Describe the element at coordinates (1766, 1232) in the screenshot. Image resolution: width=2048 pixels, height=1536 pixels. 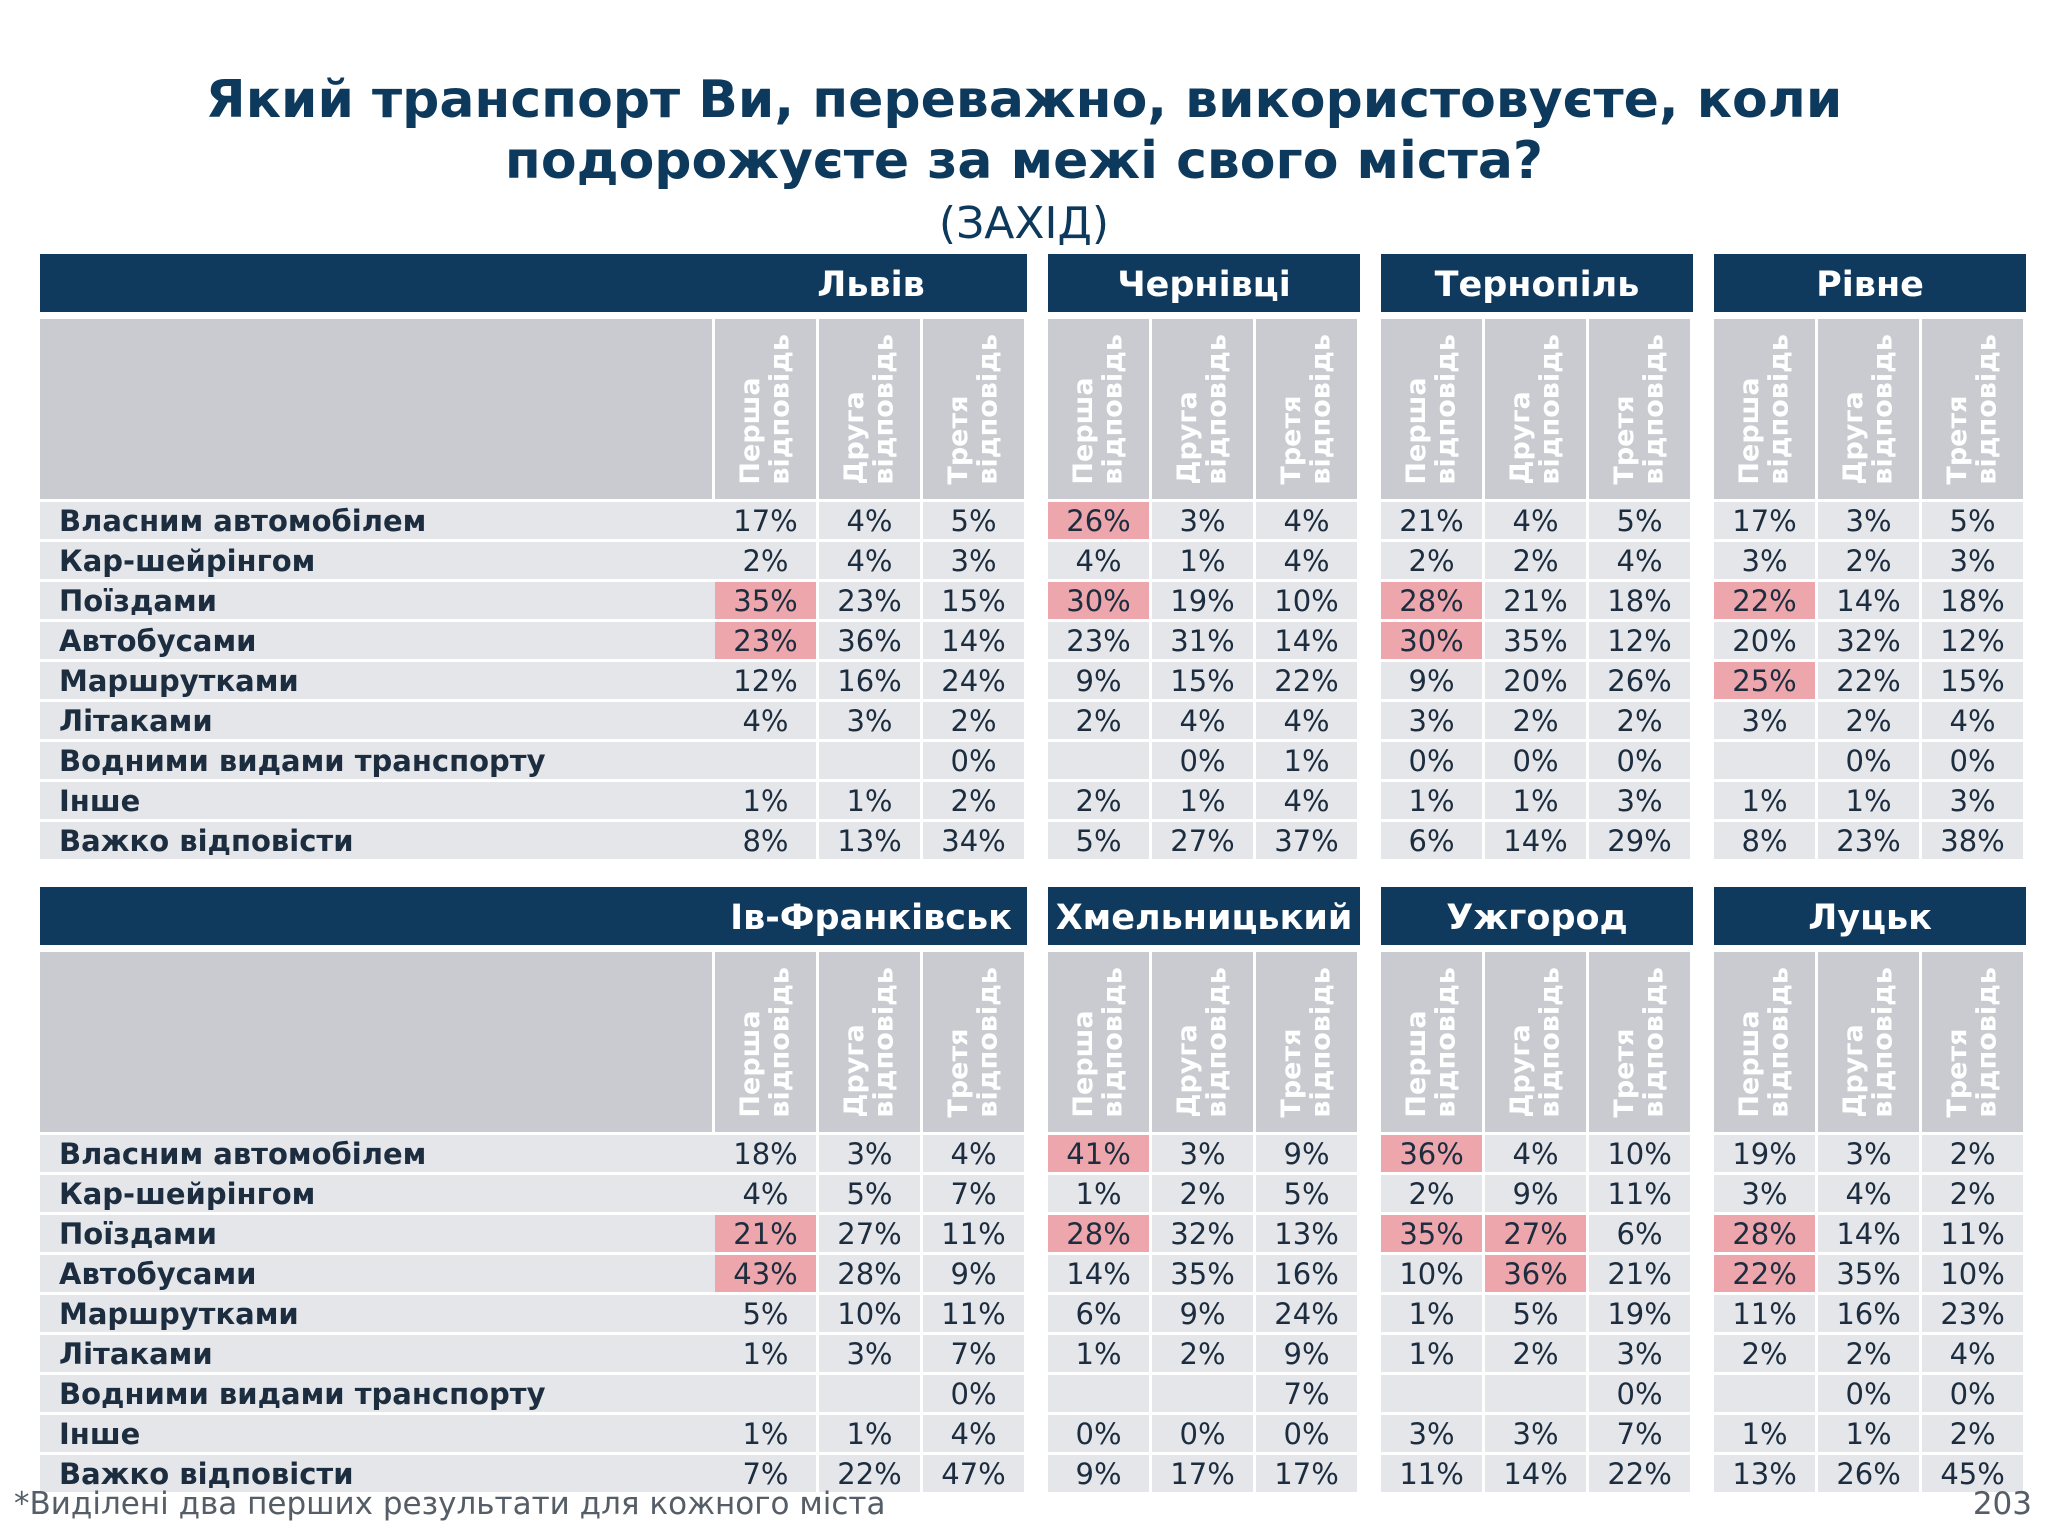
I see `highlighted-value-cell: 28%` at that location.